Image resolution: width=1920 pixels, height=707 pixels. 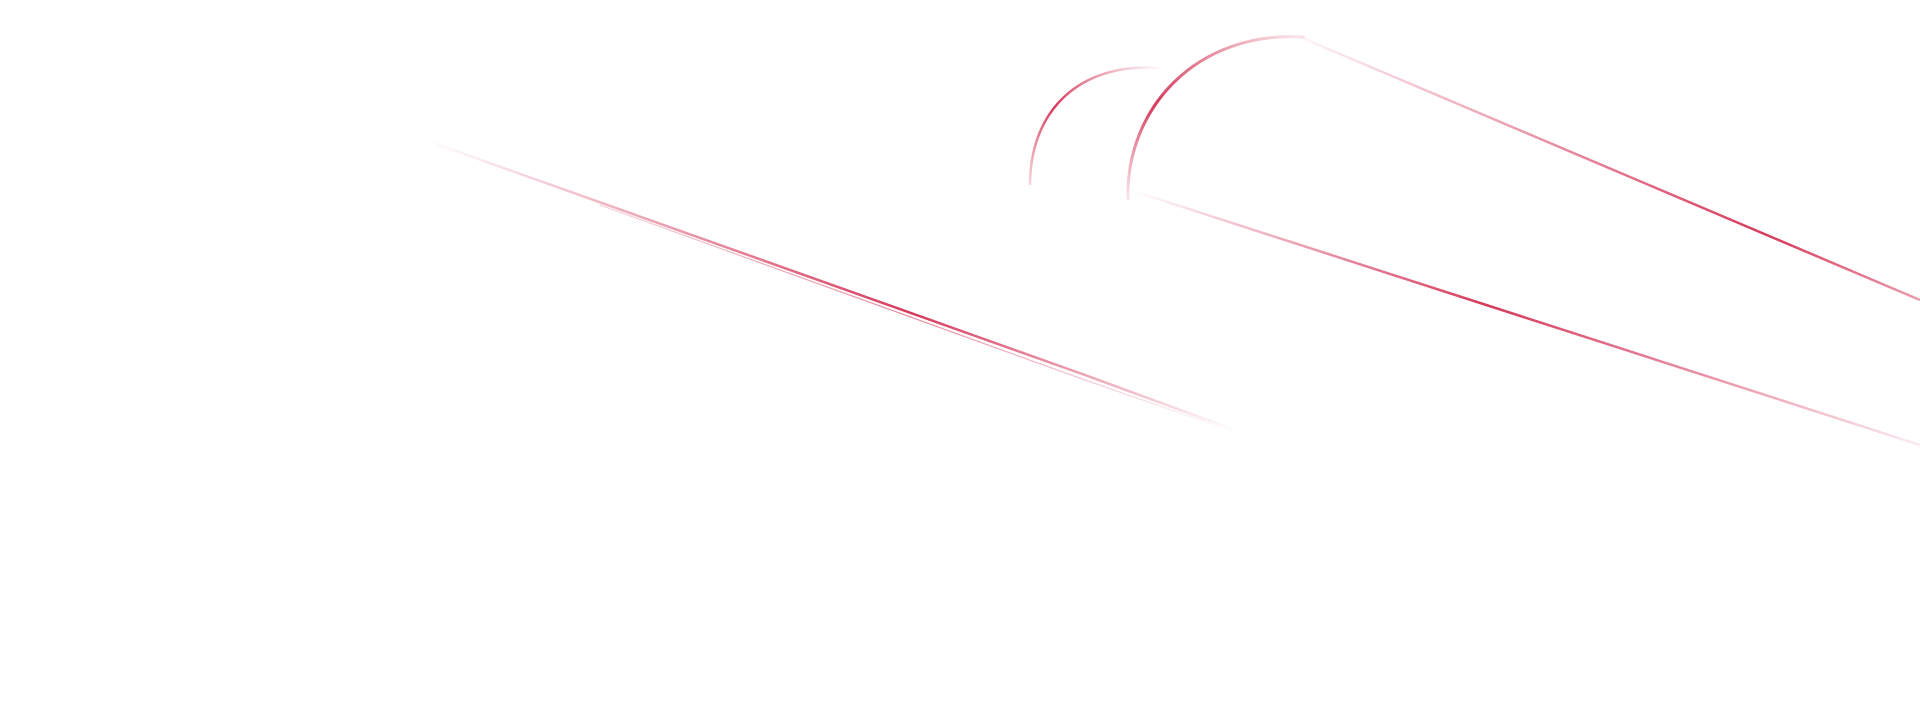 I want to click on small-arc, so click(x=1094, y=126).